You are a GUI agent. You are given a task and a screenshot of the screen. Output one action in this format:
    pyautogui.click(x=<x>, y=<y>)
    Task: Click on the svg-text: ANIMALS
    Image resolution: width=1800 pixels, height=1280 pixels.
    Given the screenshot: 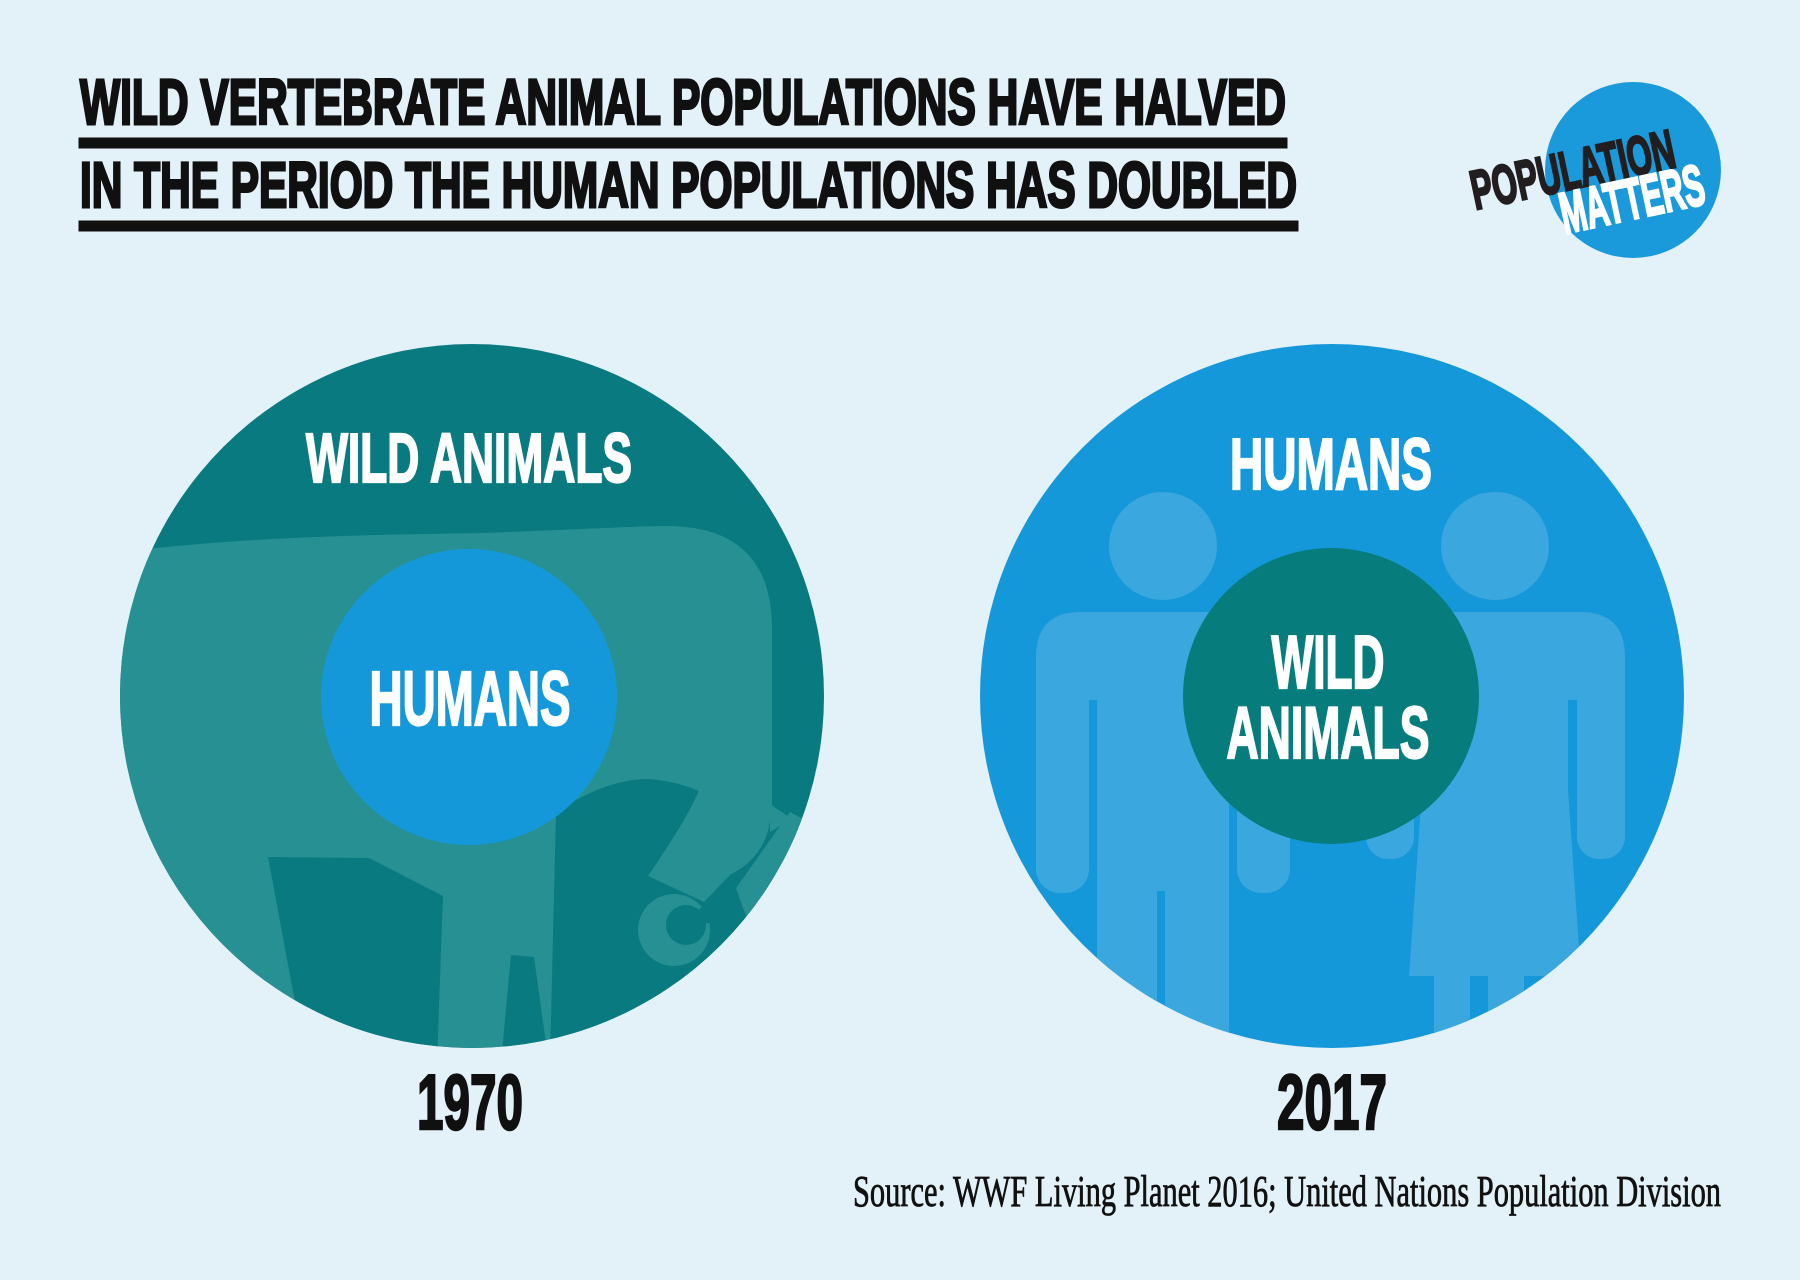 What is the action you would take?
    pyautogui.click(x=1328, y=733)
    